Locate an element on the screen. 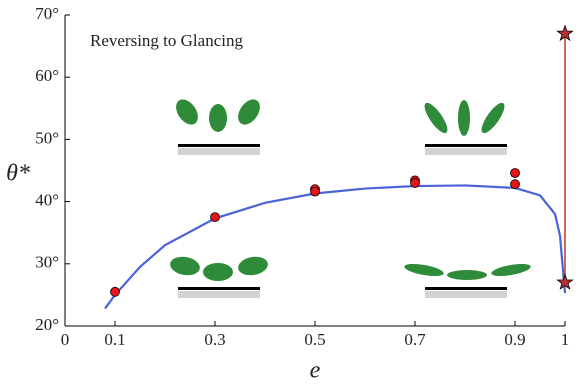 The image size is (582, 384). x-axis-label: e is located at coordinates (315, 371).